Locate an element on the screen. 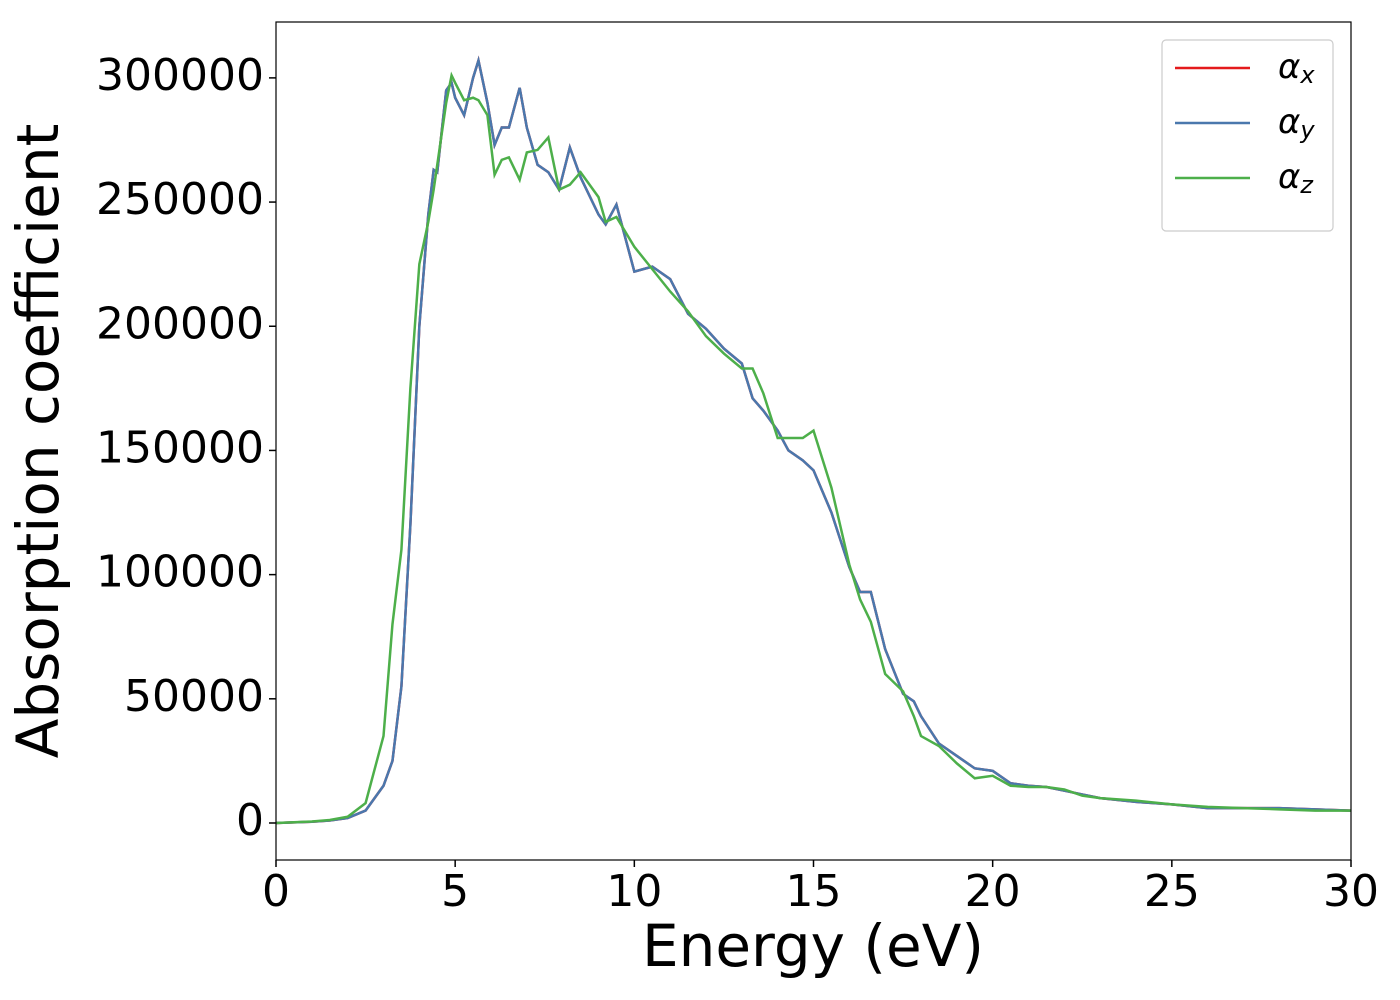  y-tick-label: 50000 is located at coordinates (194, 696).